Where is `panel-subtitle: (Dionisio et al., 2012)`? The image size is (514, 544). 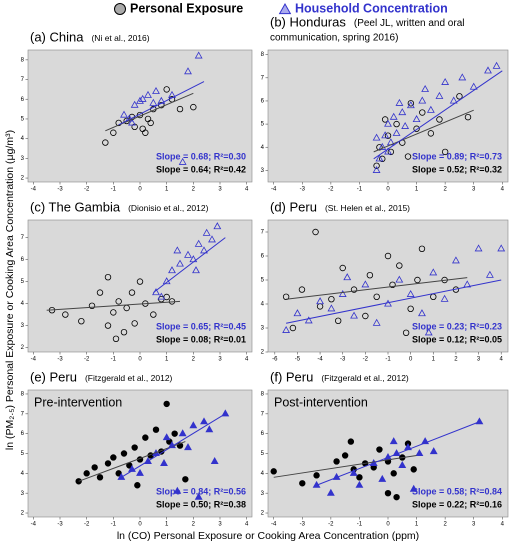
panel-subtitle: (Dionisio et al., 2012) is located at coordinates (168, 208).